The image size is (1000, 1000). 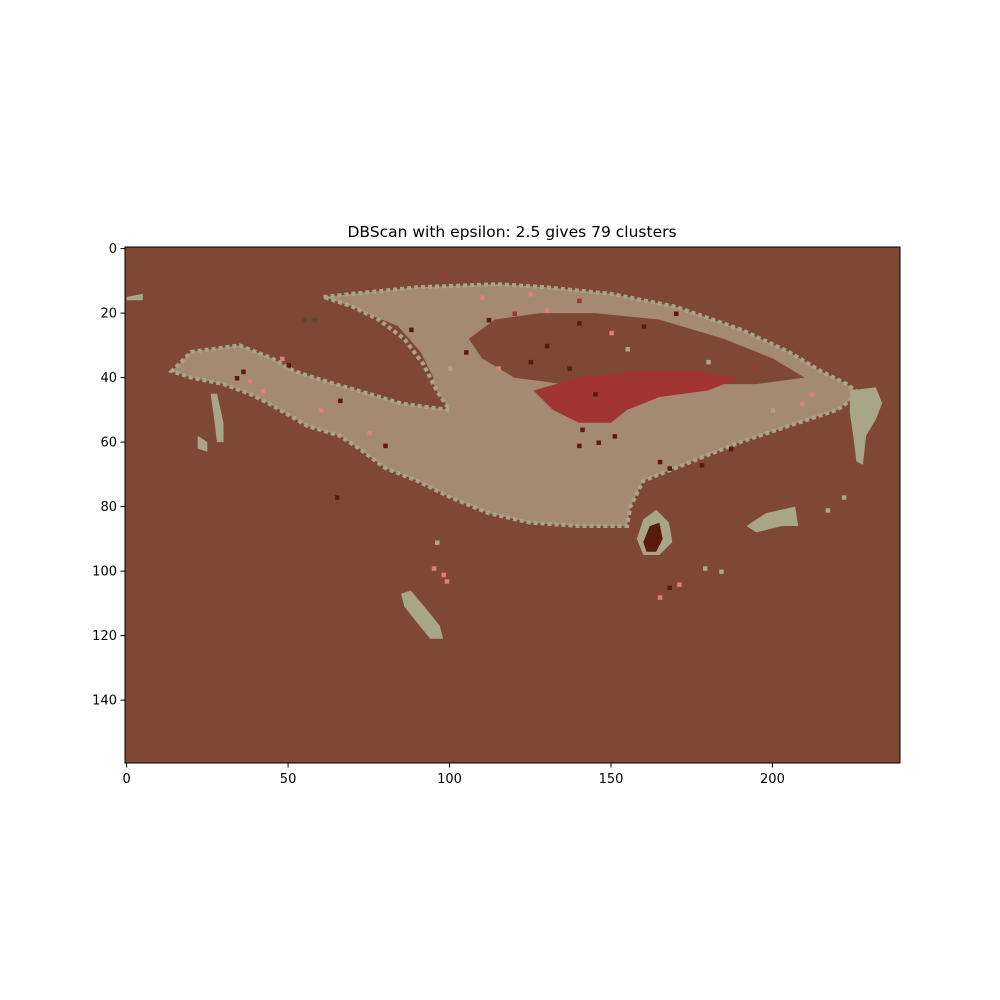 What do you see at coordinates (373, 358) in the screenshot?
I see `cluster-region-windshield-hole` at bounding box center [373, 358].